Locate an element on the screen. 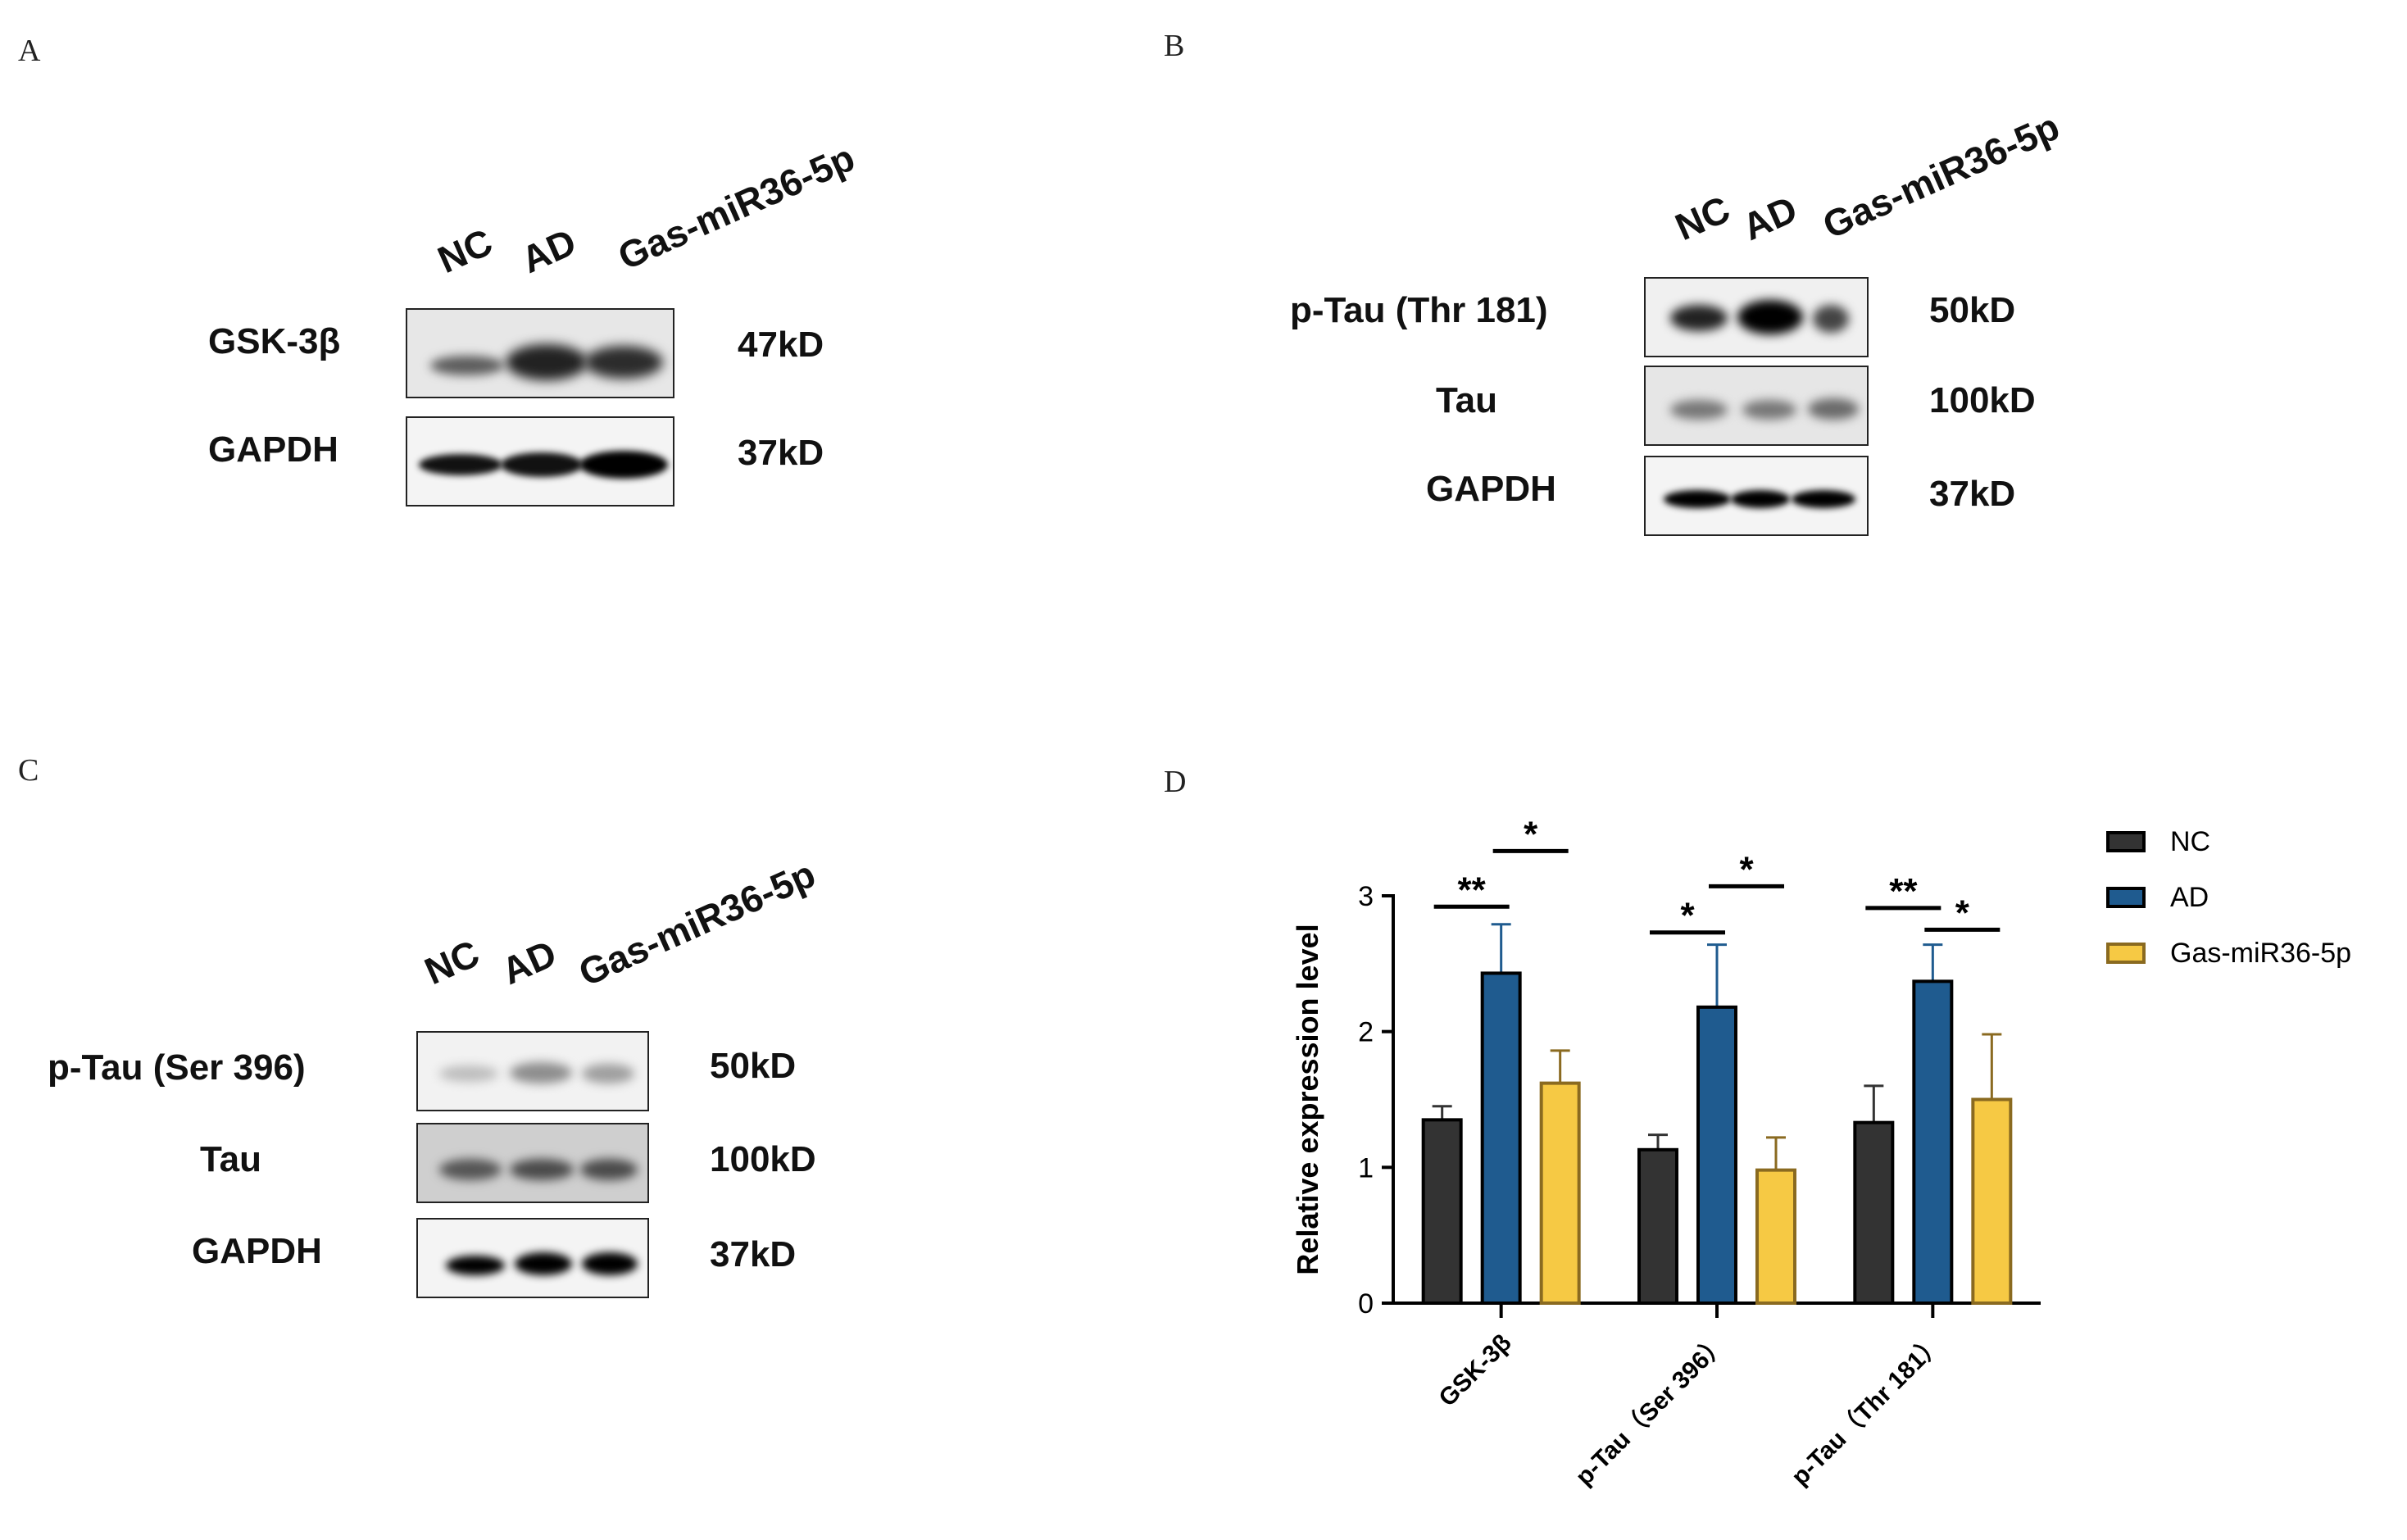 The width and height of the screenshot is (2407, 1540). blot-label-ptau-thr181: p-Tau (Thr 181) is located at coordinates (1419, 310).